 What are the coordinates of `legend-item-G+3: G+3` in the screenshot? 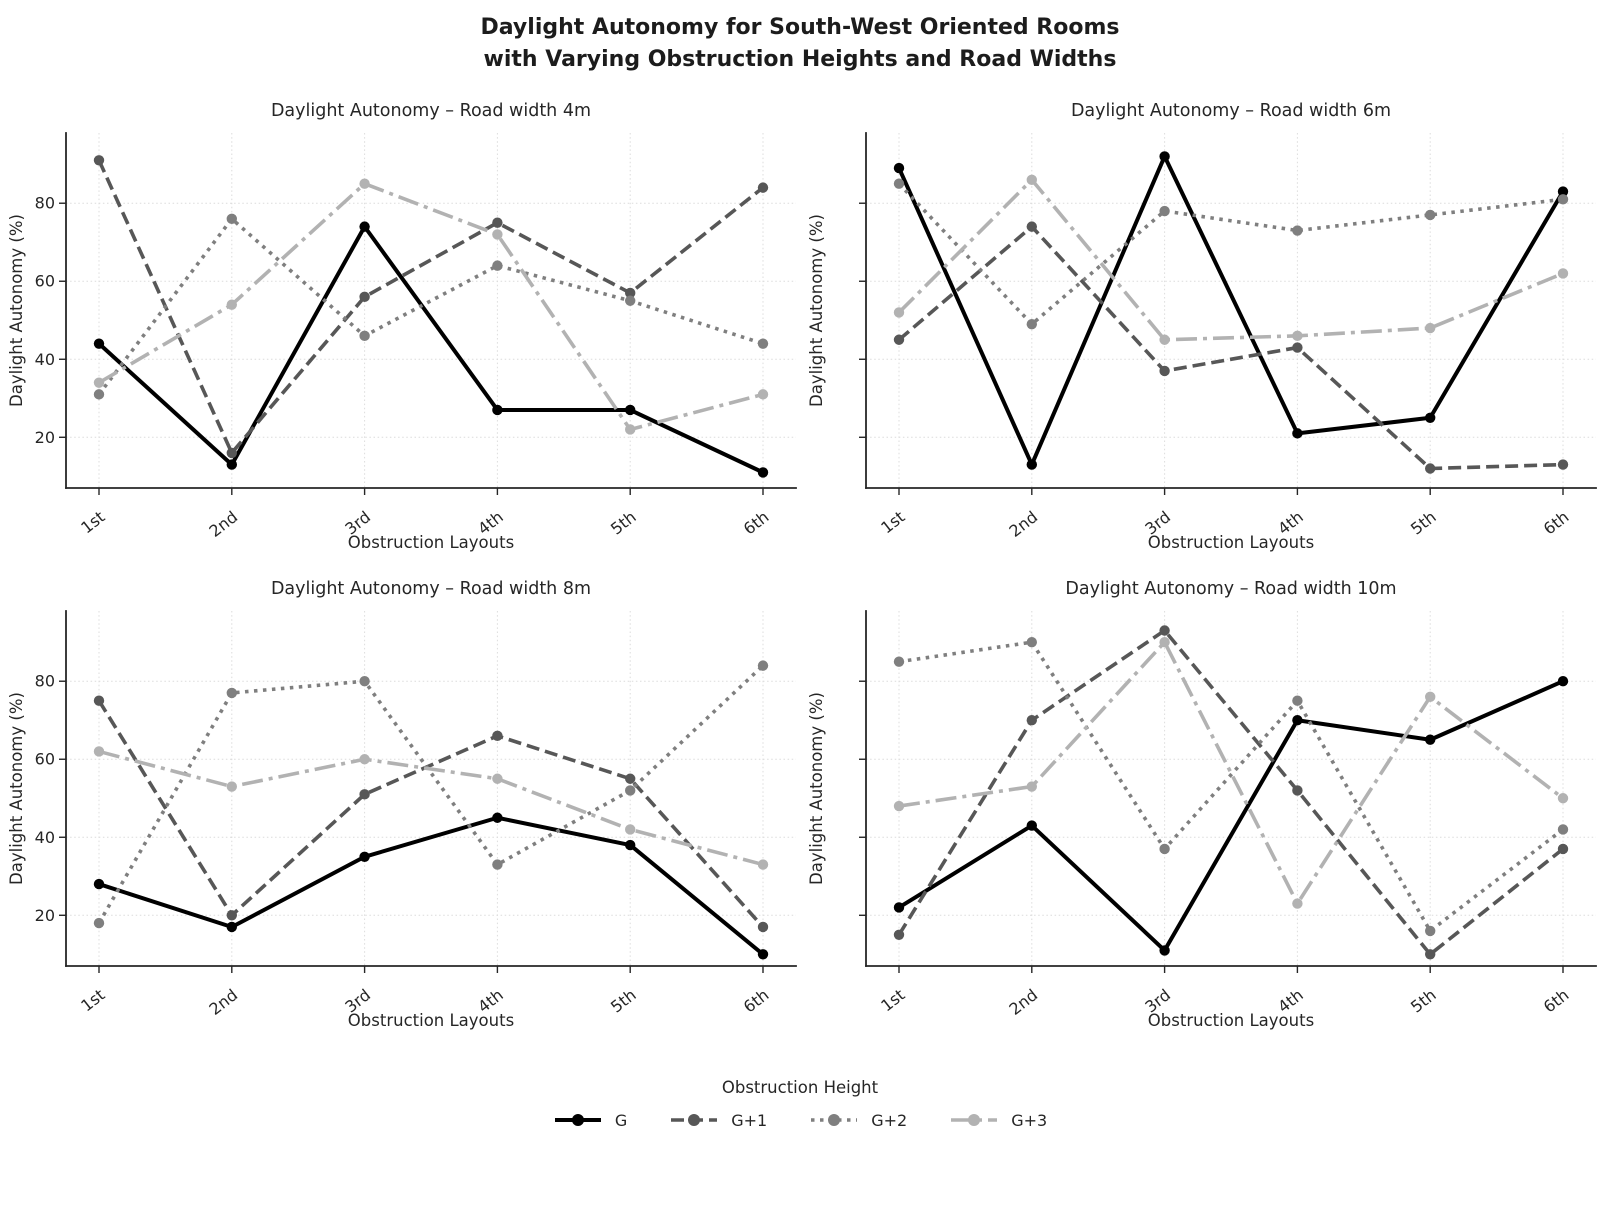 It's located at (998, 1120).